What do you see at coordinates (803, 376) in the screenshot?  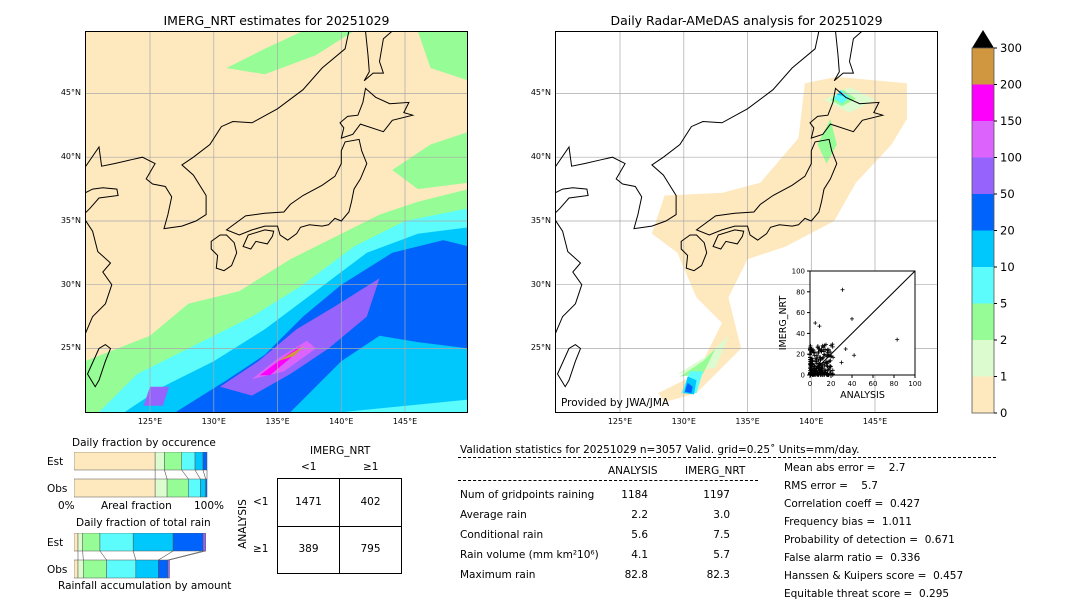 I see `scatter-y-tick-label: 0` at bounding box center [803, 376].